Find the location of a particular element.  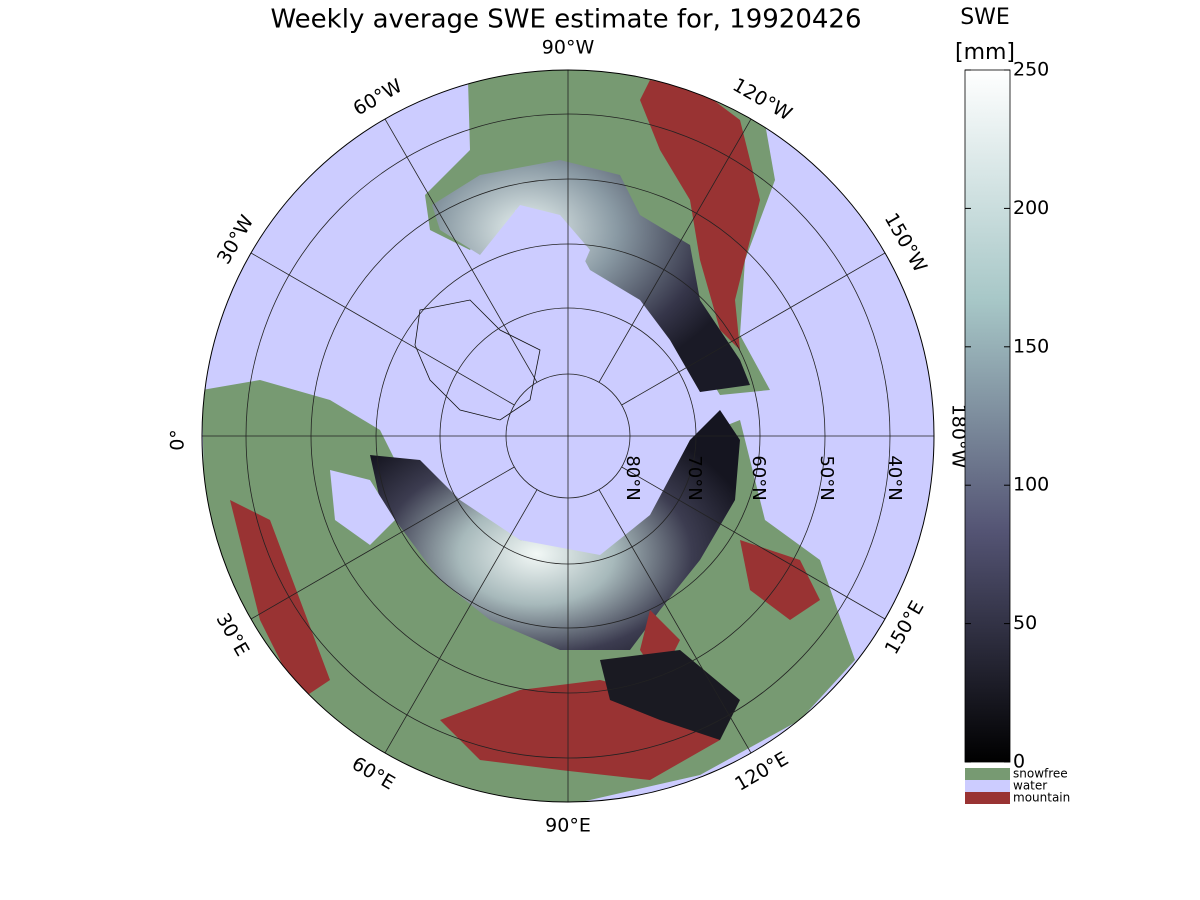

tick-label: 50 is located at coordinates (1025, 623).